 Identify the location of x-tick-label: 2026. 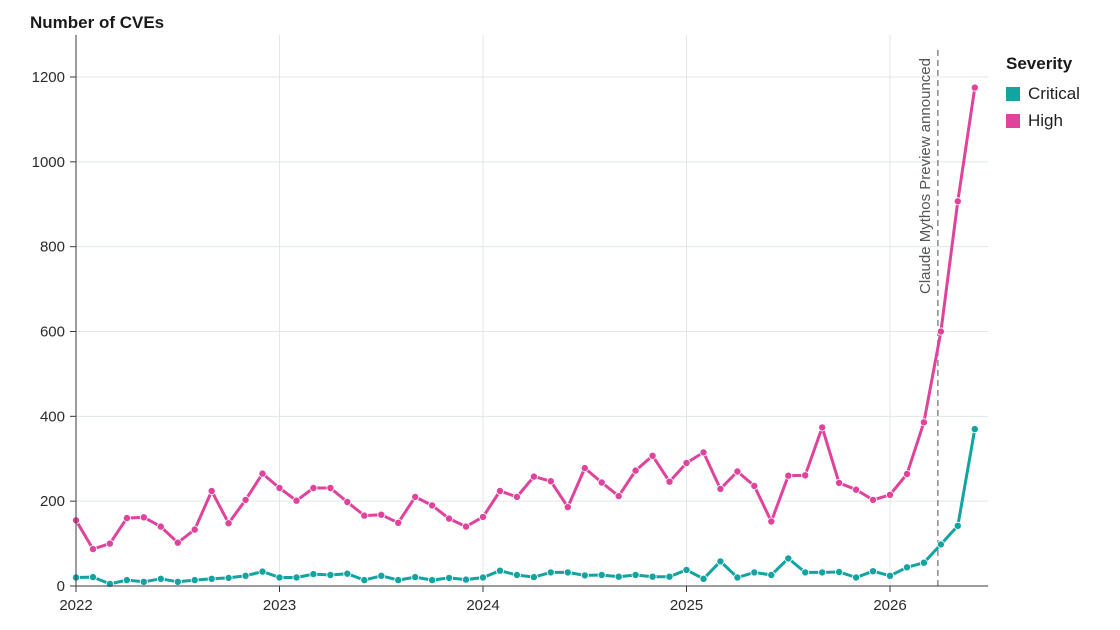
(889, 605).